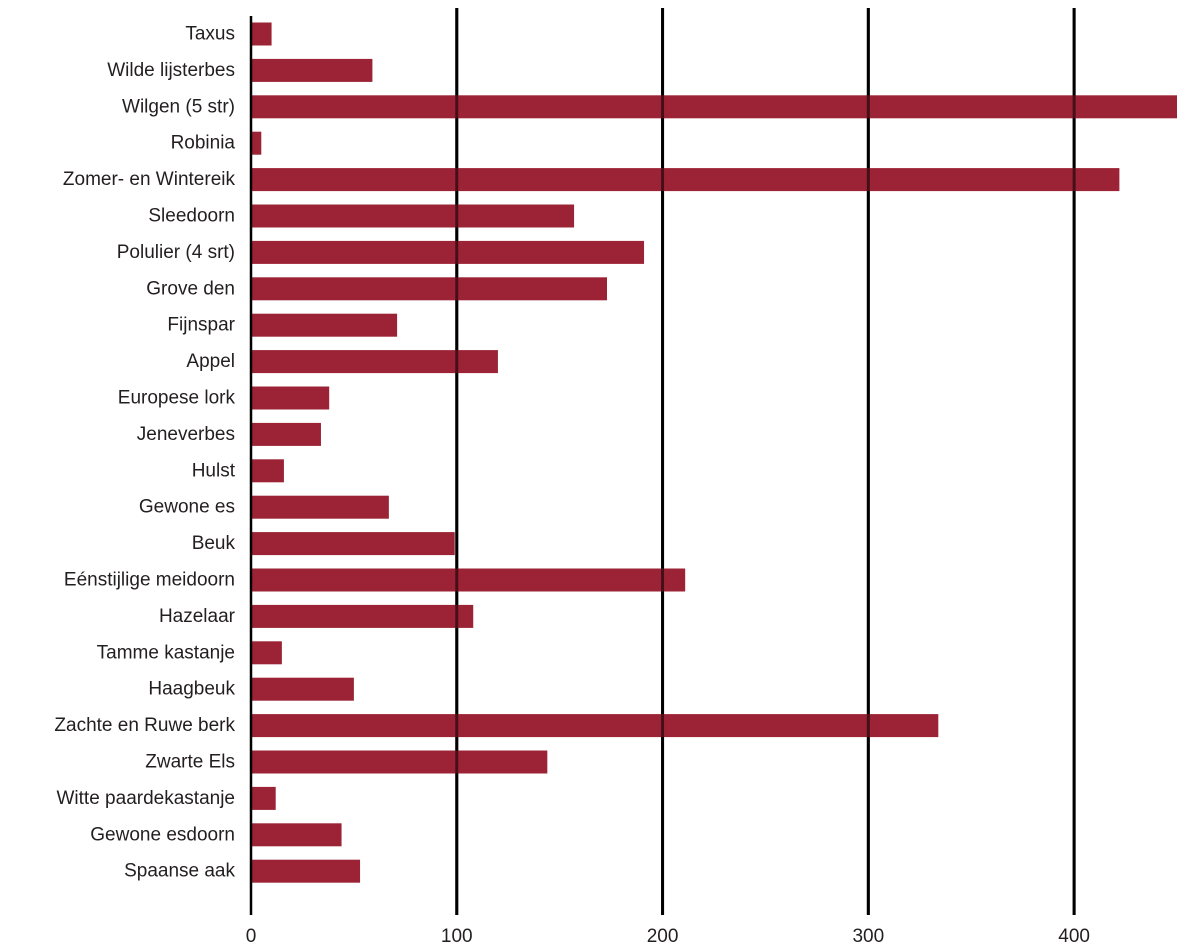  What do you see at coordinates (162, 834) in the screenshot?
I see `category-label: Gewone esdoorn` at bounding box center [162, 834].